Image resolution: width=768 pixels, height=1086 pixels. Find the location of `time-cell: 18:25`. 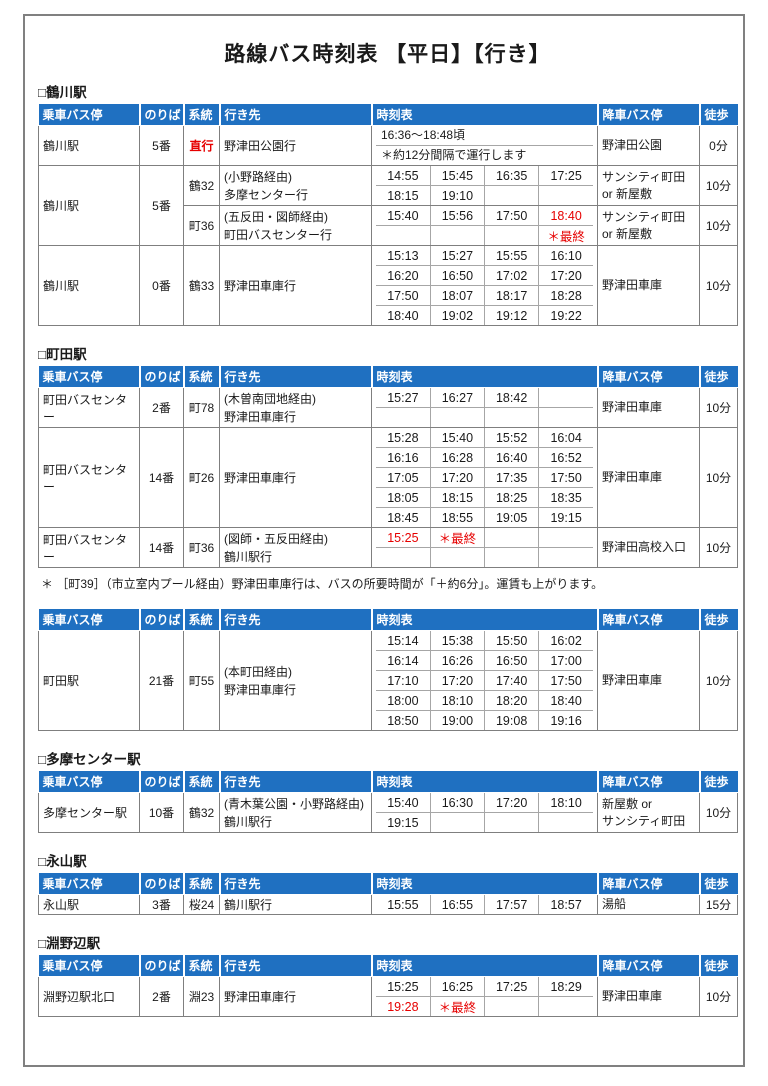

time-cell: 18:25 is located at coordinates (512, 497).